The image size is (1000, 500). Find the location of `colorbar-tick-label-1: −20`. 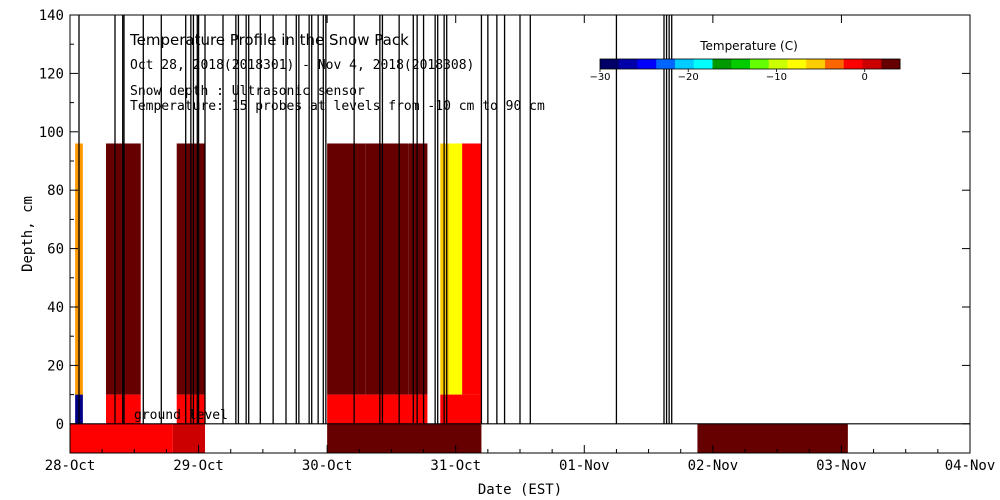

colorbar-tick-label-1: −20 is located at coordinates (688, 77).